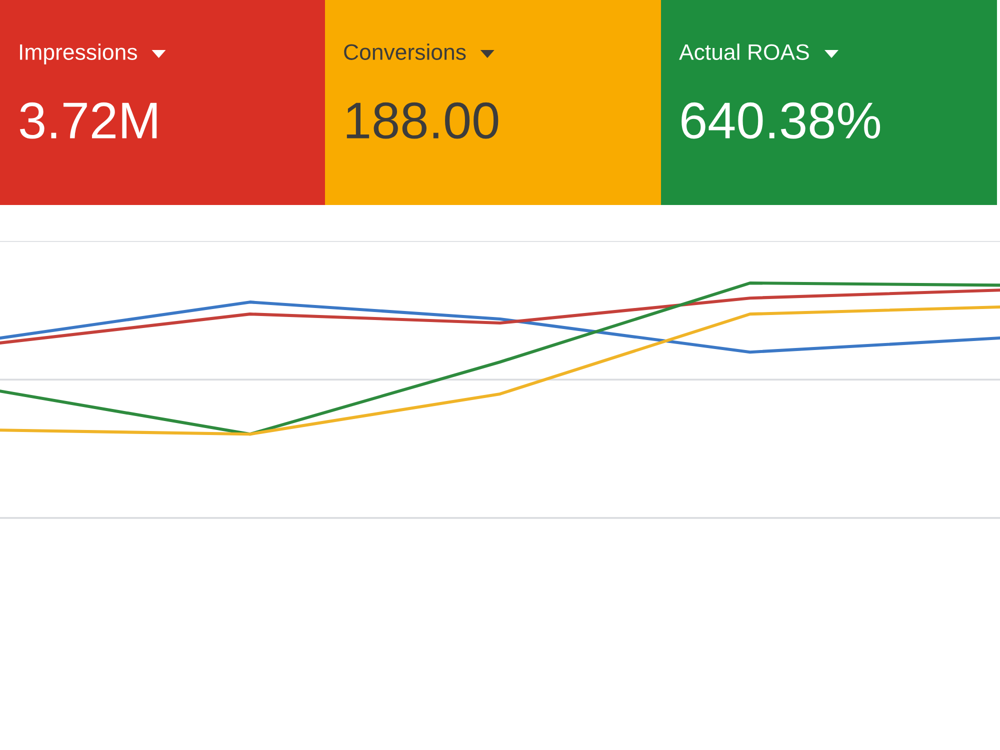 The image size is (1000, 750). I want to click on text: 3.72M, so click(88, 120).